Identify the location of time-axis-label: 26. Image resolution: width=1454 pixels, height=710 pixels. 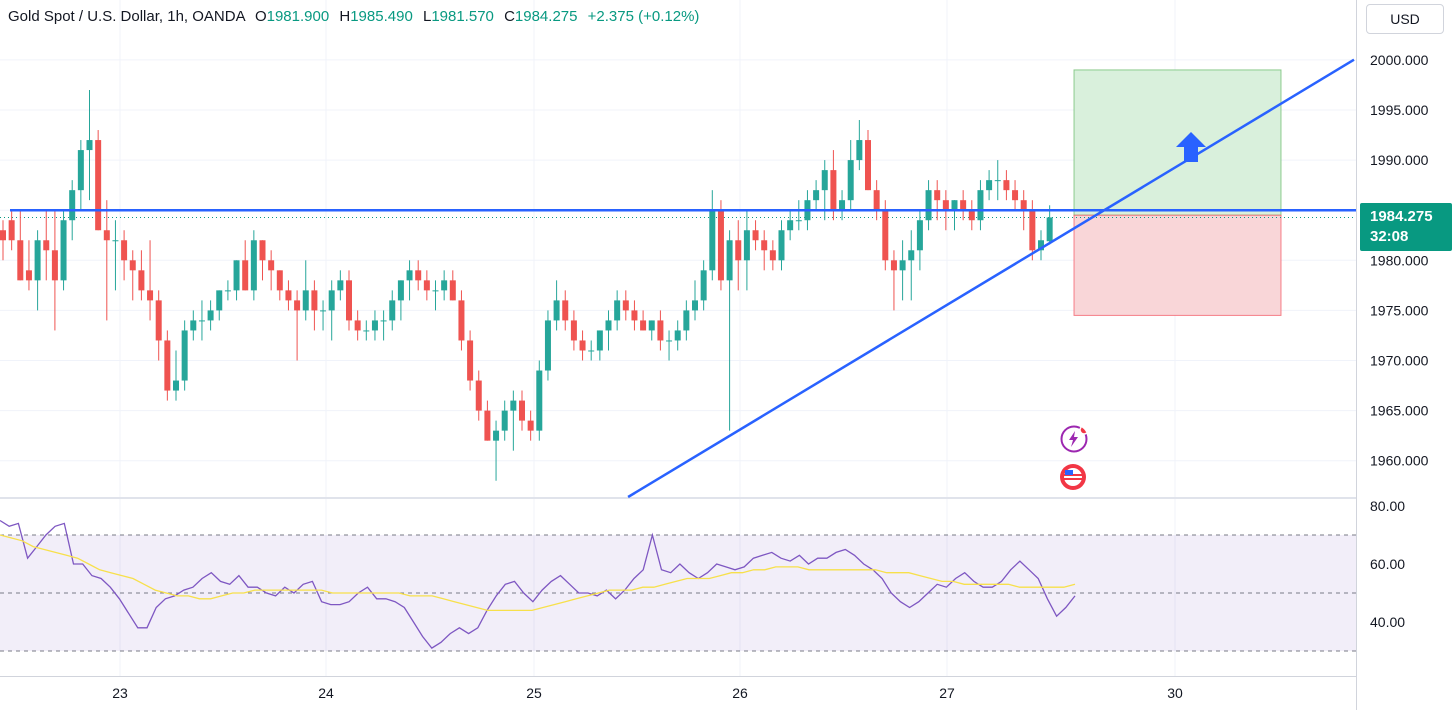
(740, 693).